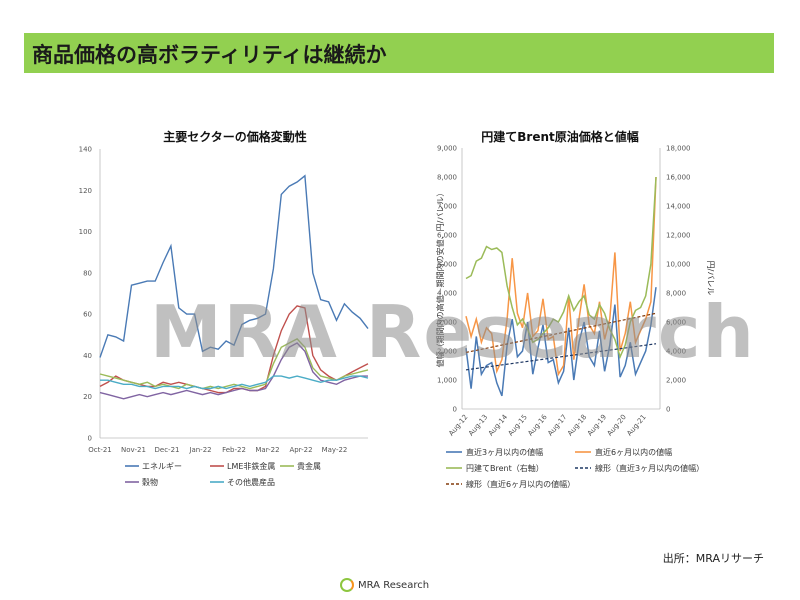 Image resolution: width=800 pixels, height=600 pixels. I want to click on right-x-tick: Aug-18, so click(577, 425).